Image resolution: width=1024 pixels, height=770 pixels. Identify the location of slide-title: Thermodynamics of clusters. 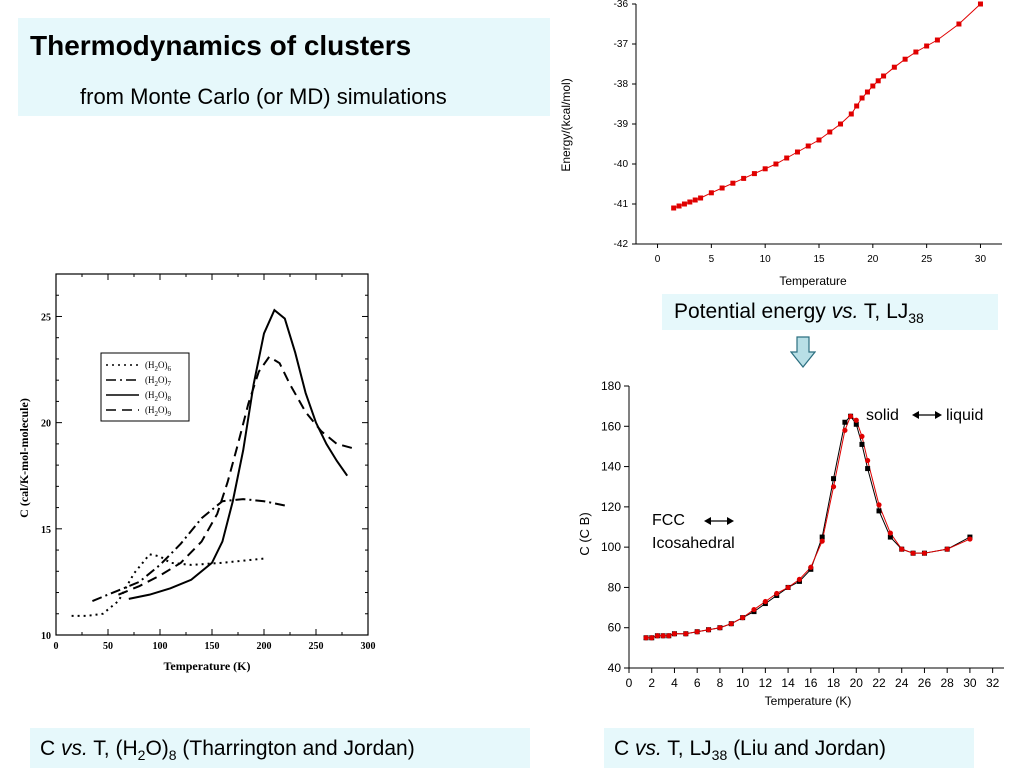
(221, 45).